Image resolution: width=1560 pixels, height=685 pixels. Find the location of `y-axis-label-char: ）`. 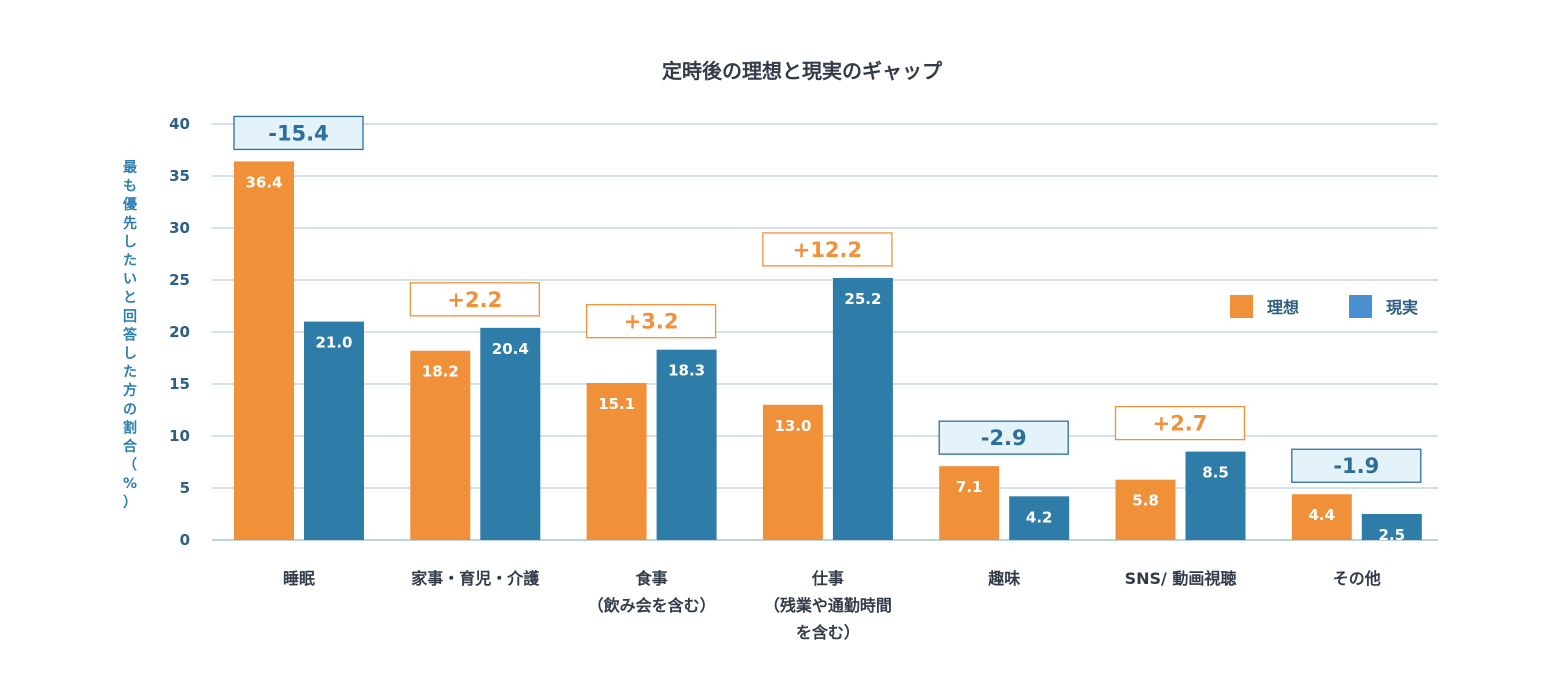

y-axis-label-char: ） is located at coordinates (130, 503).